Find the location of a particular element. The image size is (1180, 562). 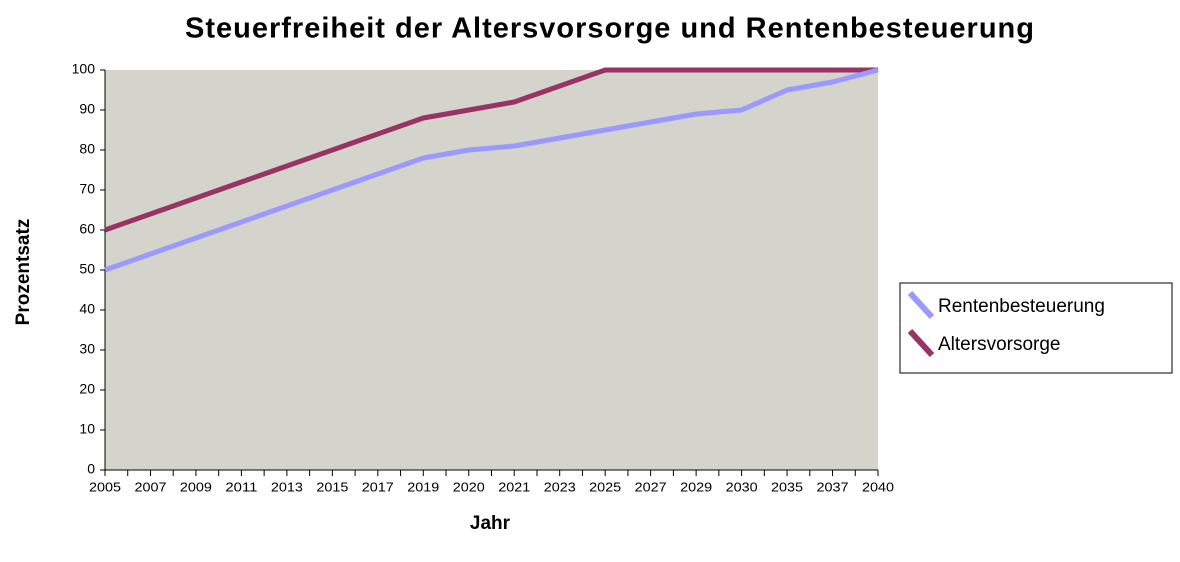

x-tick-label: 2040 is located at coordinates (878, 486).